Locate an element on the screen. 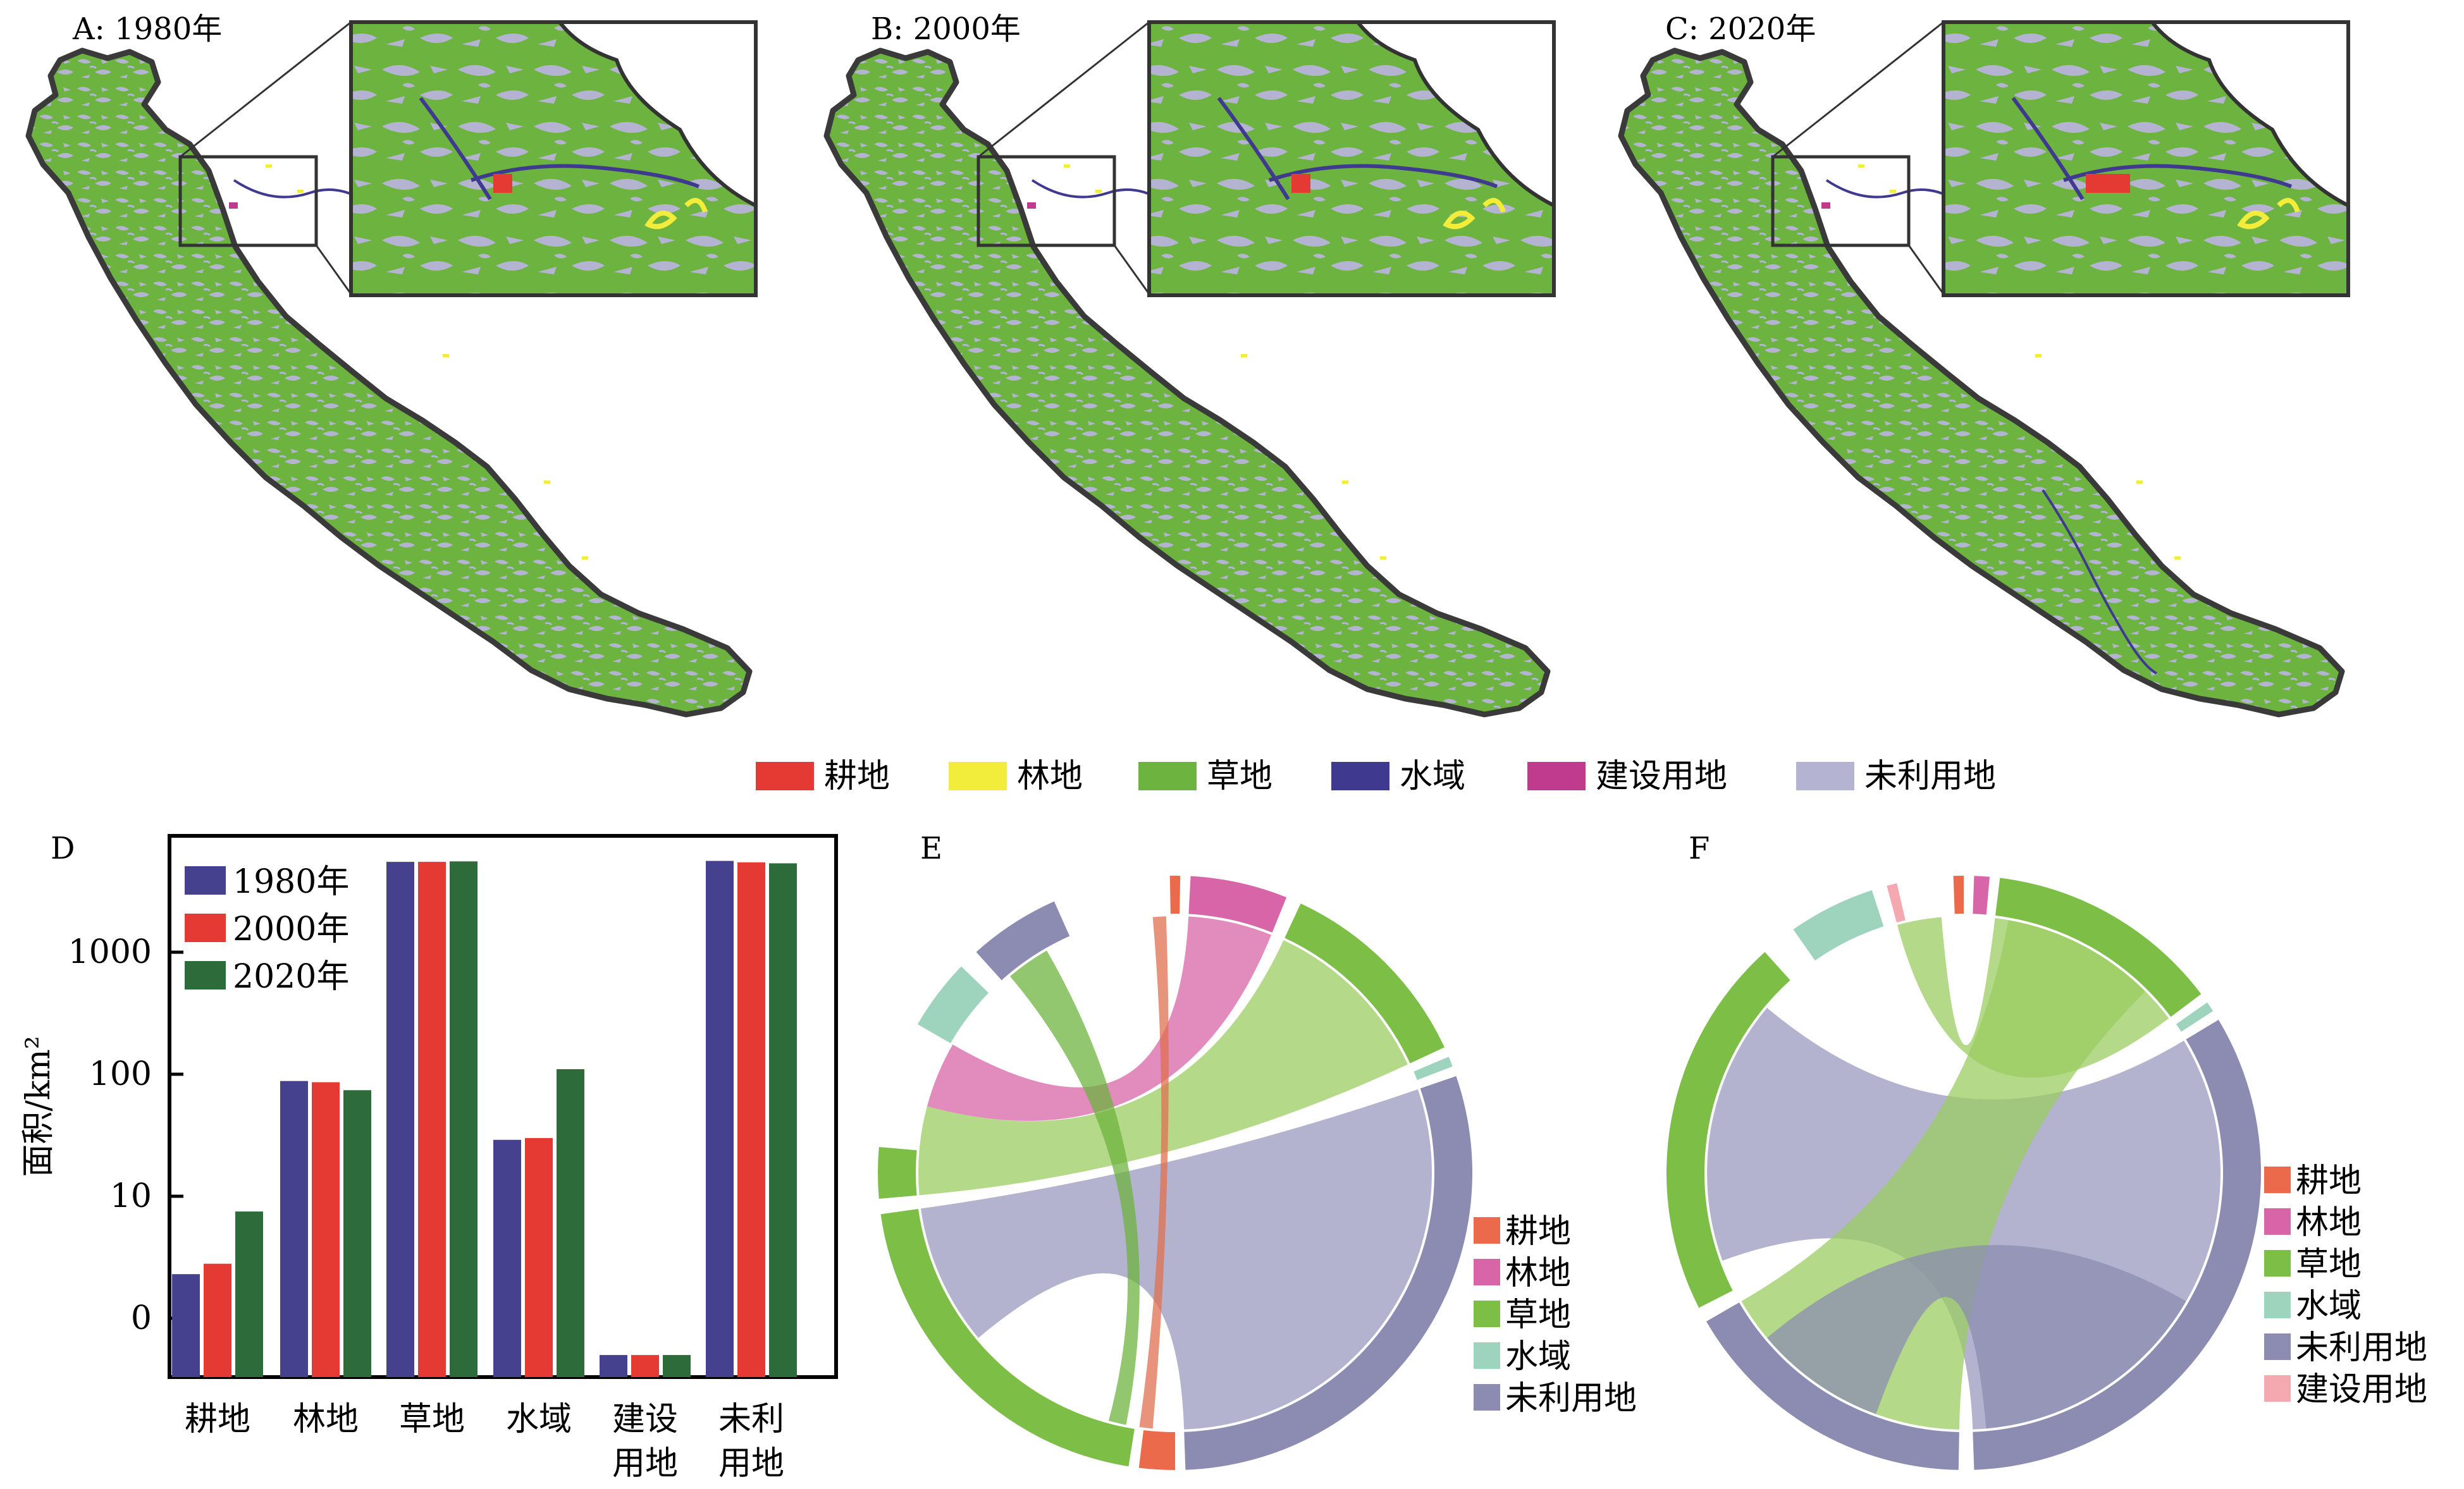  chord-legend-item: 耕地 is located at coordinates (1523, 1232).